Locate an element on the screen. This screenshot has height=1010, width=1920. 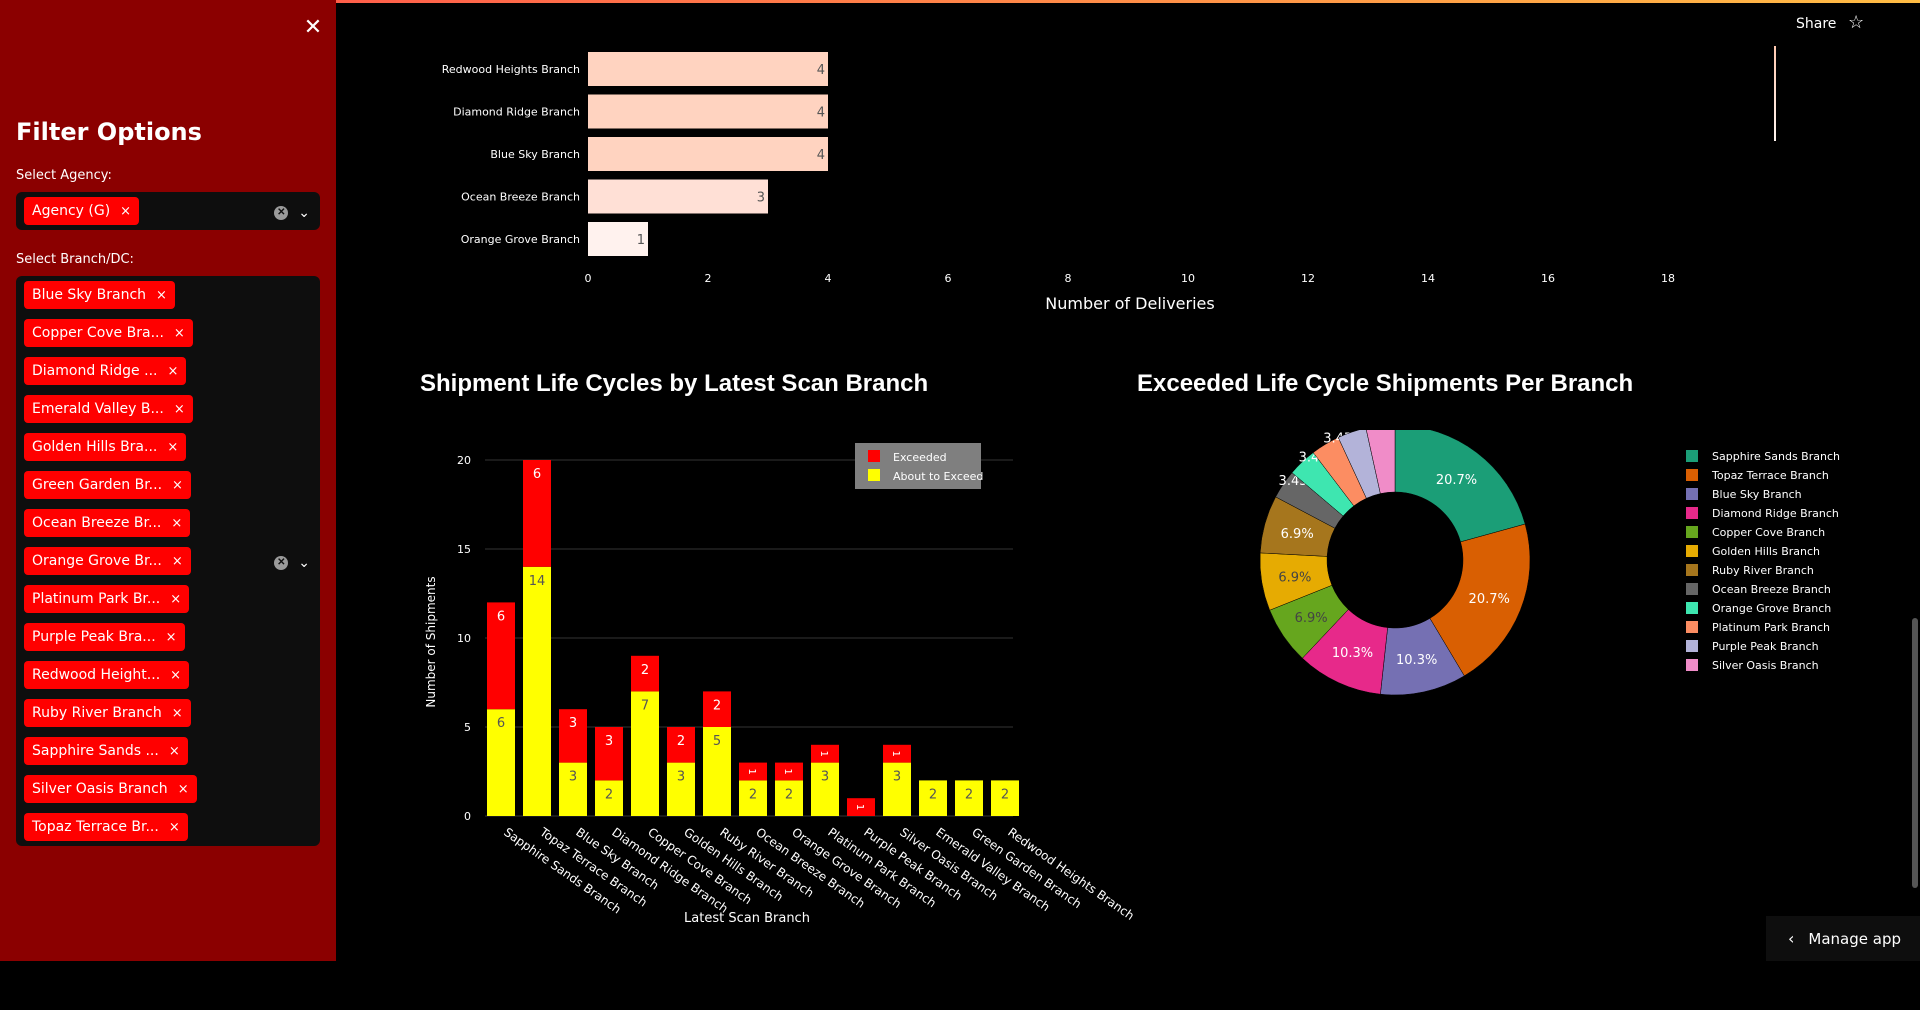
slice-label: 6.9% is located at coordinates (1311, 618).